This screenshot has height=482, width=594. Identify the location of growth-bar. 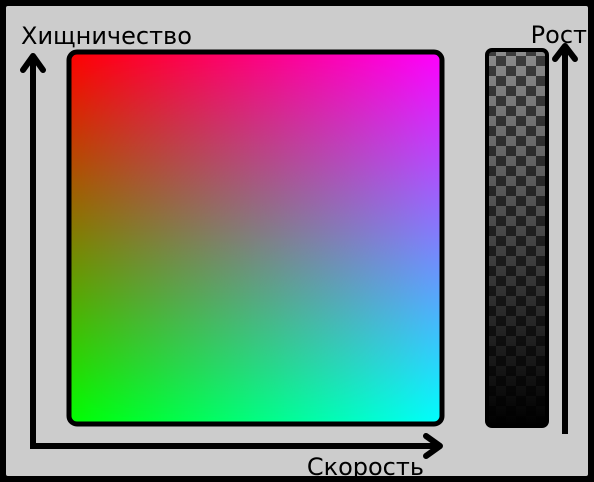
(517, 238).